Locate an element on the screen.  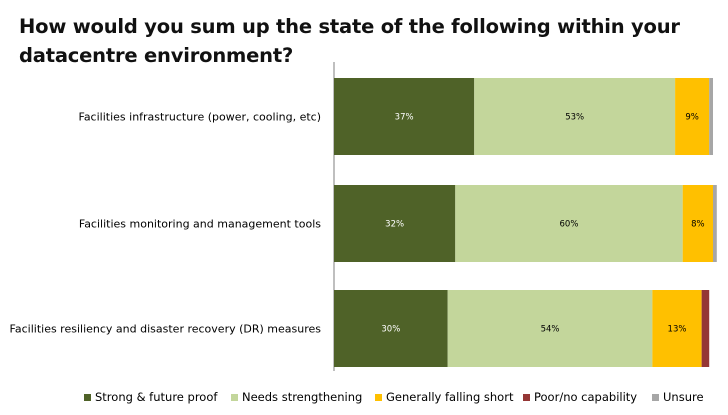
data-label-needs-strengthening-3: 54% is located at coordinates (550, 330).